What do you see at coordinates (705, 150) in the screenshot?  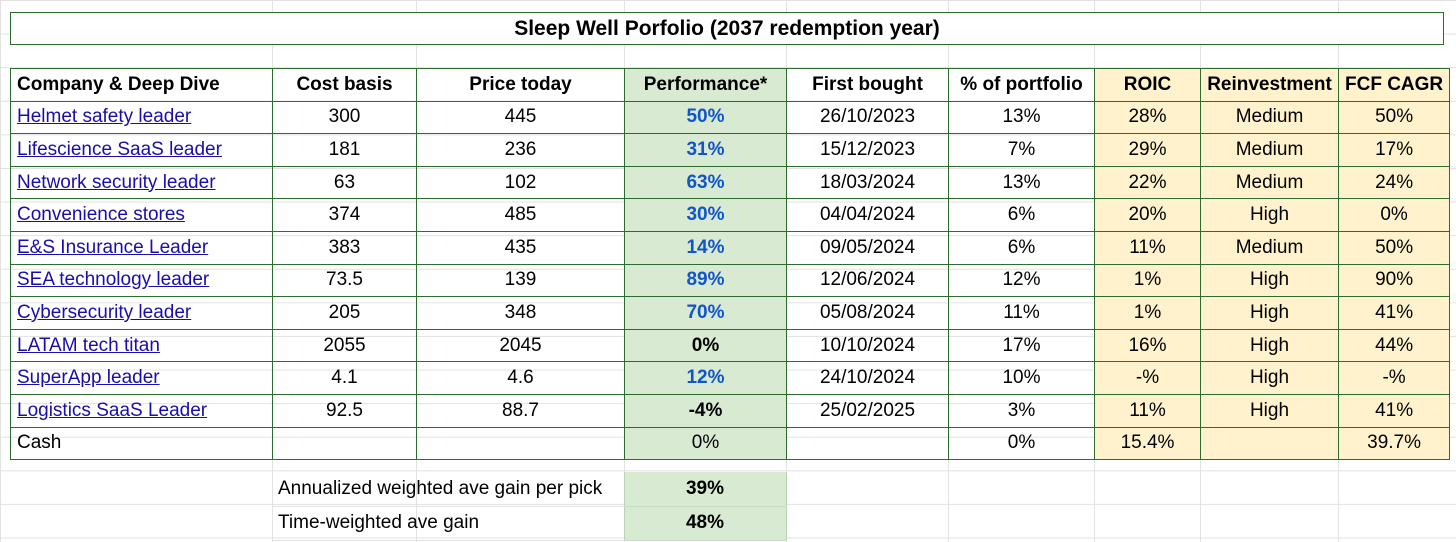 I see `performance-cell: 31%` at bounding box center [705, 150].